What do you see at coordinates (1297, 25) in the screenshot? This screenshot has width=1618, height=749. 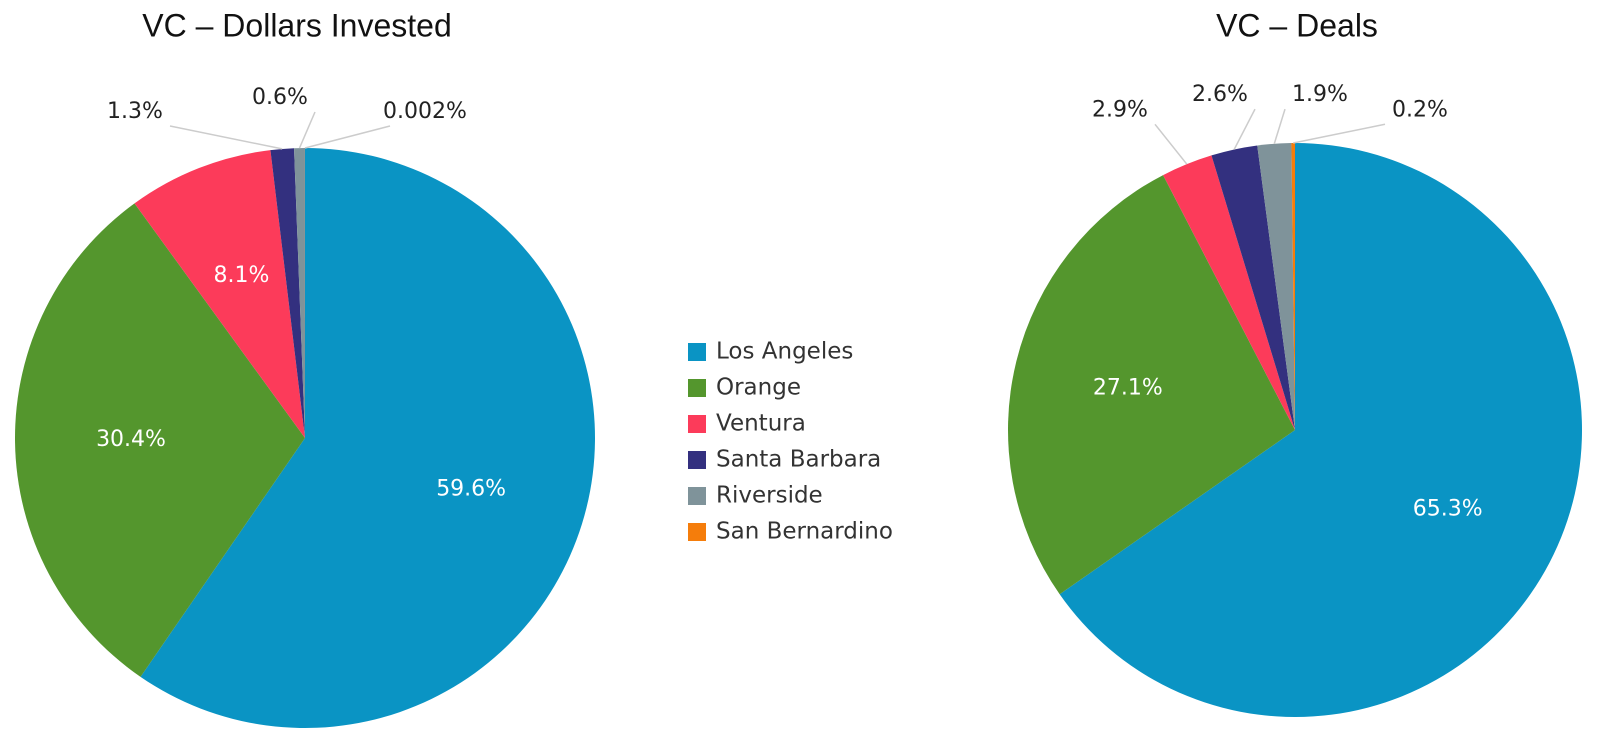 I see `chart-title: VC – Deals` at bounding box center [1297, 25].